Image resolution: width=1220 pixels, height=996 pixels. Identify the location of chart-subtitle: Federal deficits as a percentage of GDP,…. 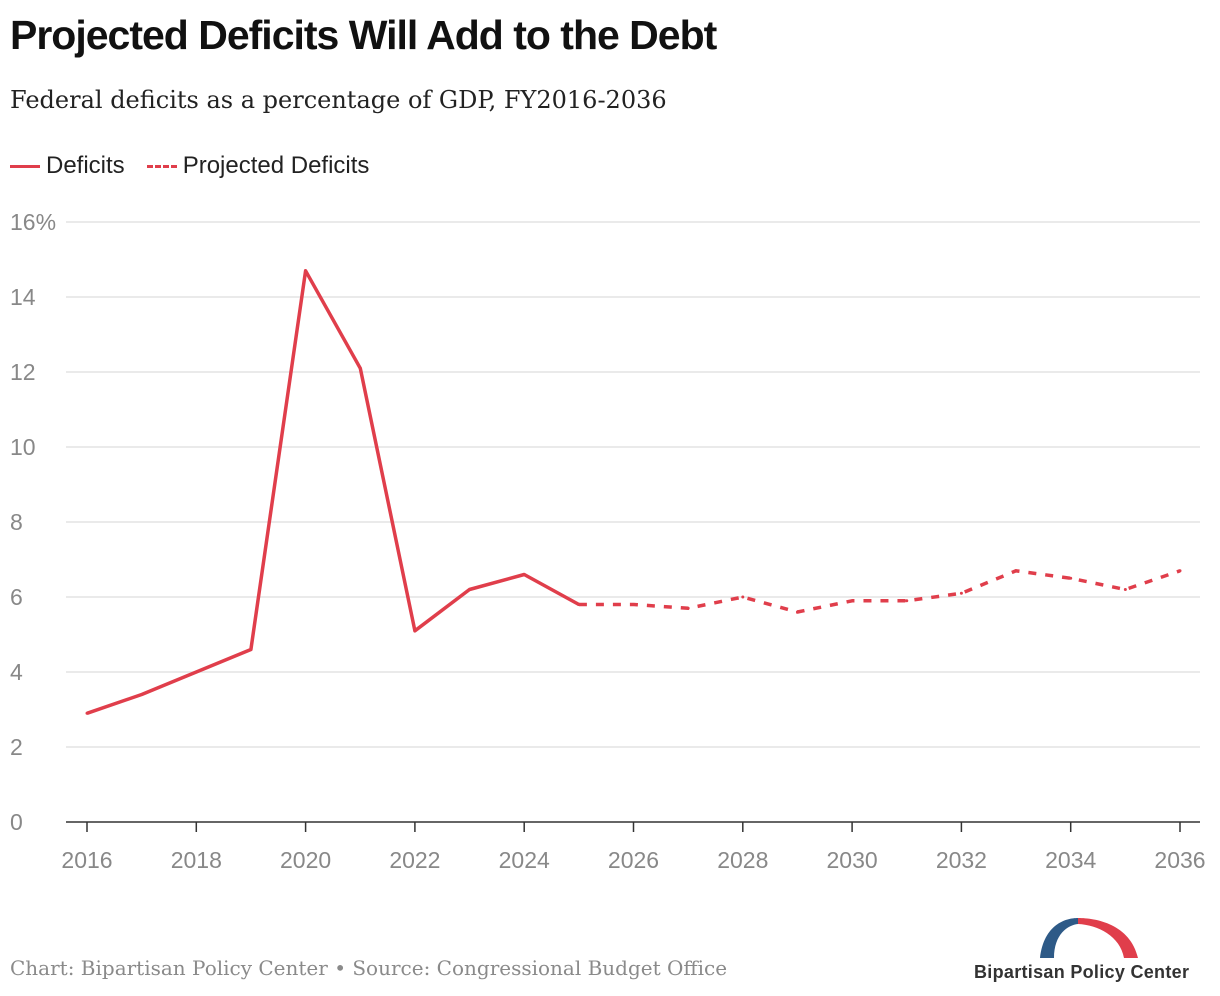
(338, 100).